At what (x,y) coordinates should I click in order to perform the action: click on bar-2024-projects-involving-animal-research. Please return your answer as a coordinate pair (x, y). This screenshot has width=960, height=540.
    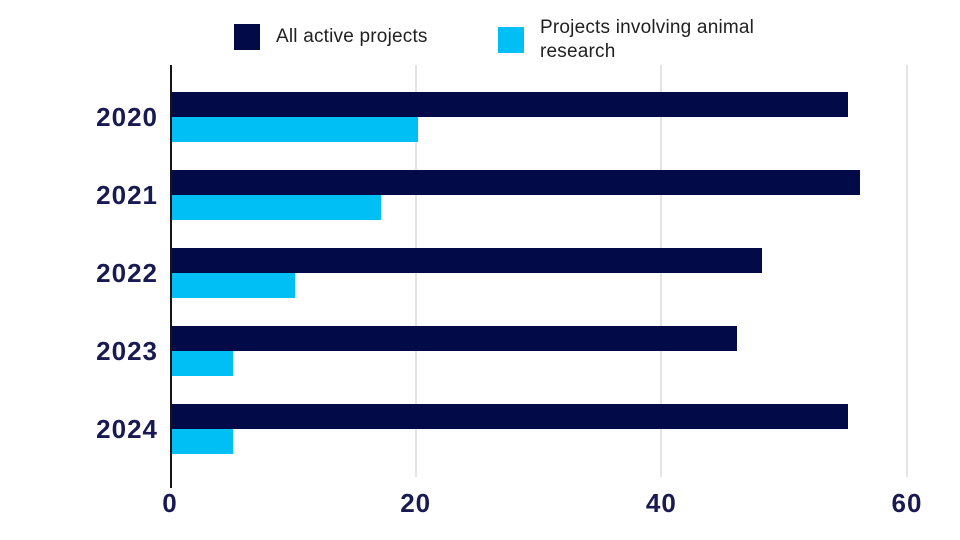
    Looking at the image, I should click on (203, 441).